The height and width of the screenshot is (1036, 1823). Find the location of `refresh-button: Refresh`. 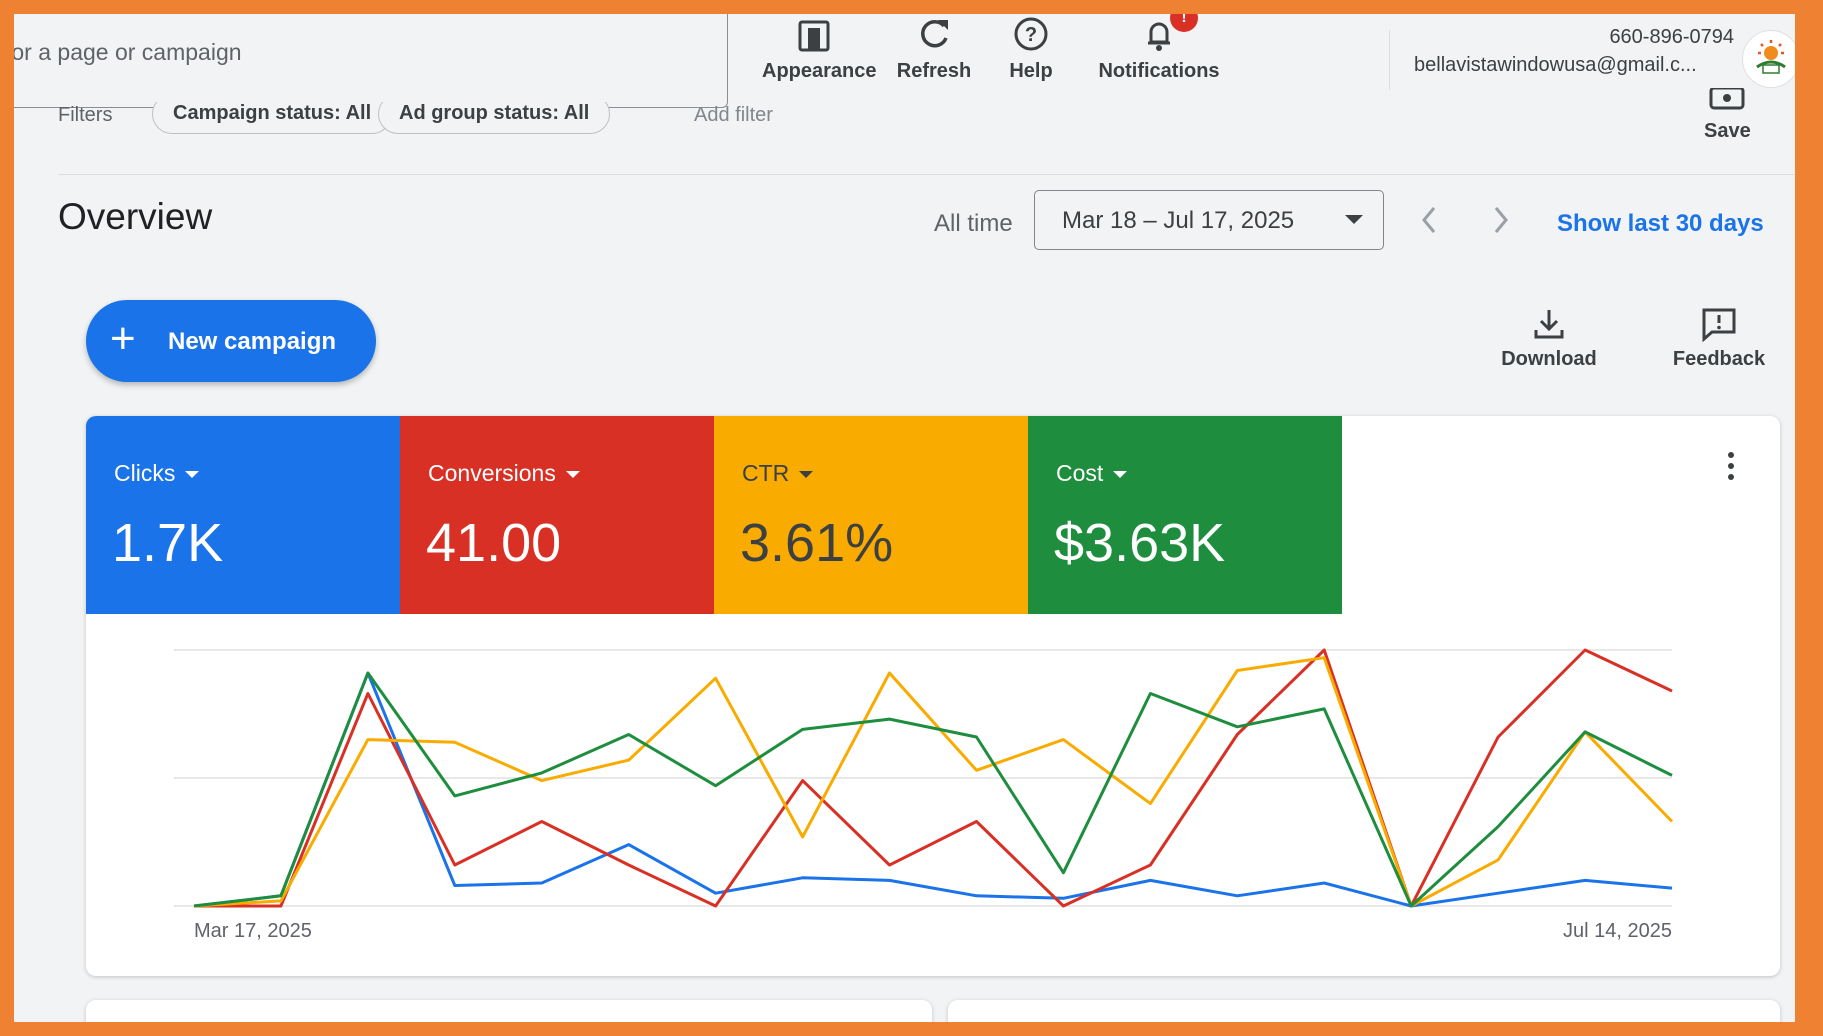

refresh-button: Refresh is located at coordinates (934, 55).